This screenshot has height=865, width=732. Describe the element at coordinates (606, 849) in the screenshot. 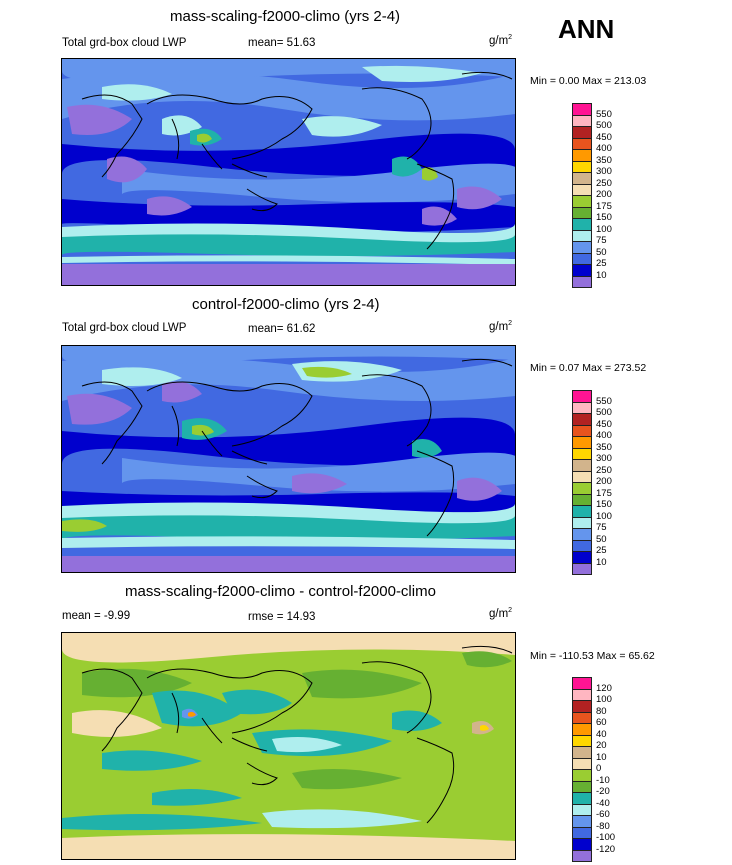

I see `colorbar-tick-label: -120` at that location.